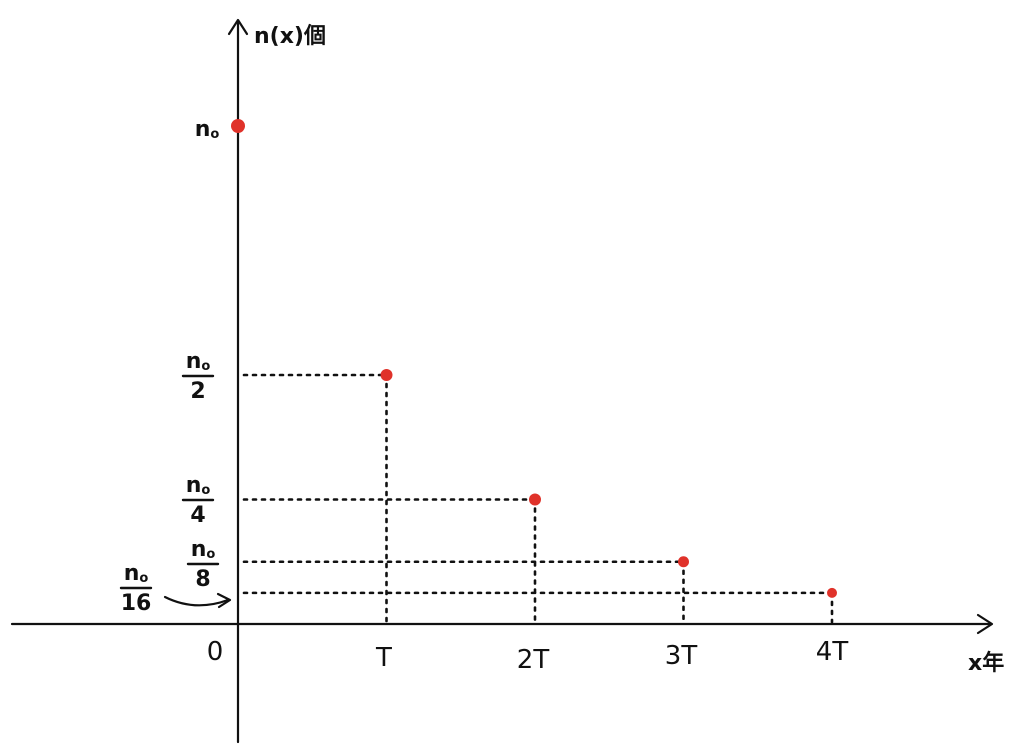  What do you see at coordinates (197, 391) in the screenshot?
I see `y-label-denominator-1: 2` at bounding box center [197, 391].